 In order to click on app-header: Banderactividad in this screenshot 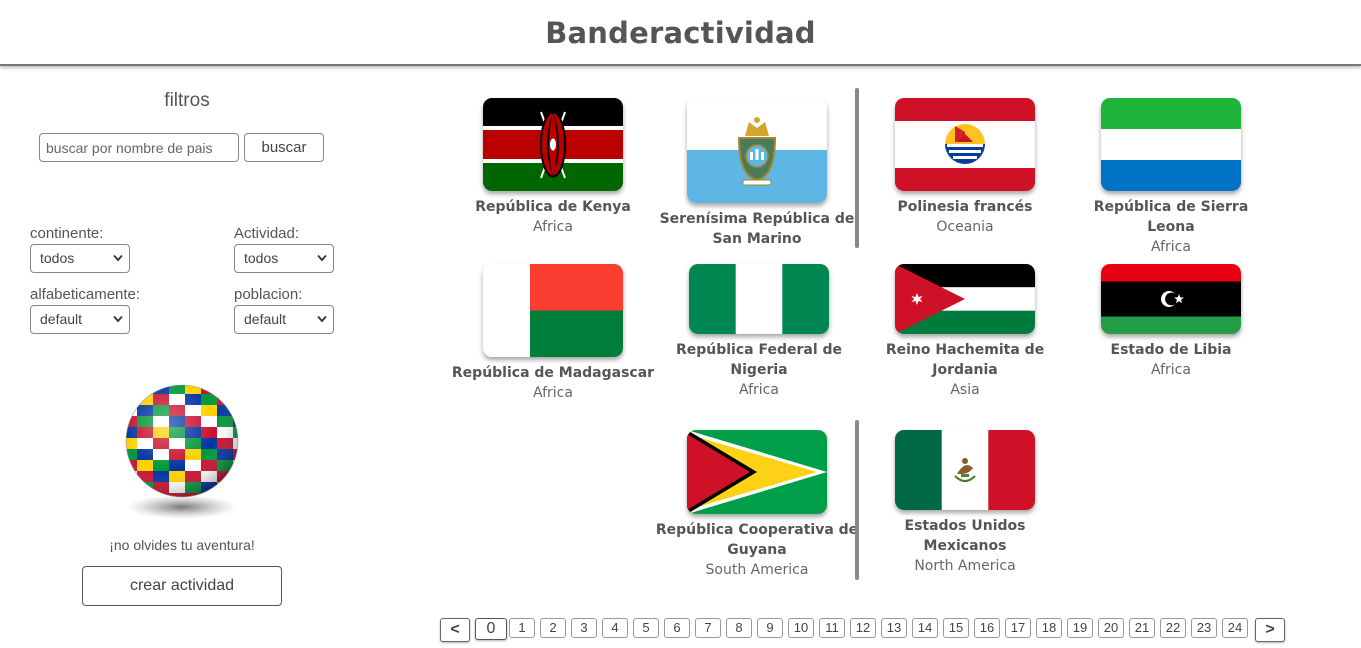, I will do `click(680, 33)`.